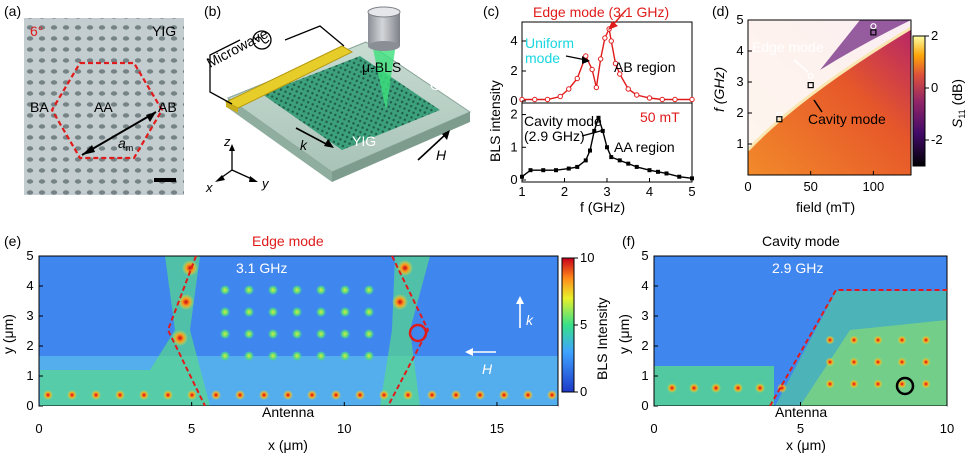 The width and height of the screenshot is (969, 458). I want to click on x-tick-label: 3, so click(606, 191).